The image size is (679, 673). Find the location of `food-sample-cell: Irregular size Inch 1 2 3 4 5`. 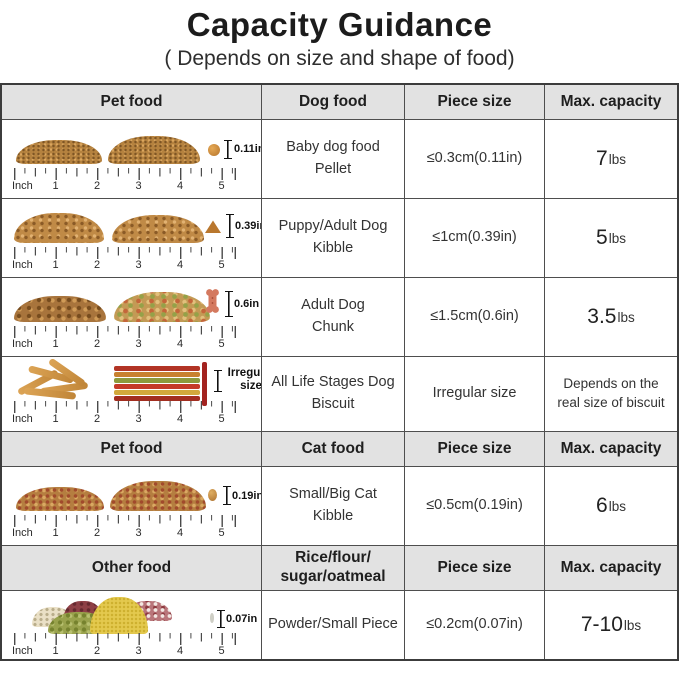

food-sample-cell: Irregular size Inch 1 2 3 4 5 is located at coordinates (132, 394).